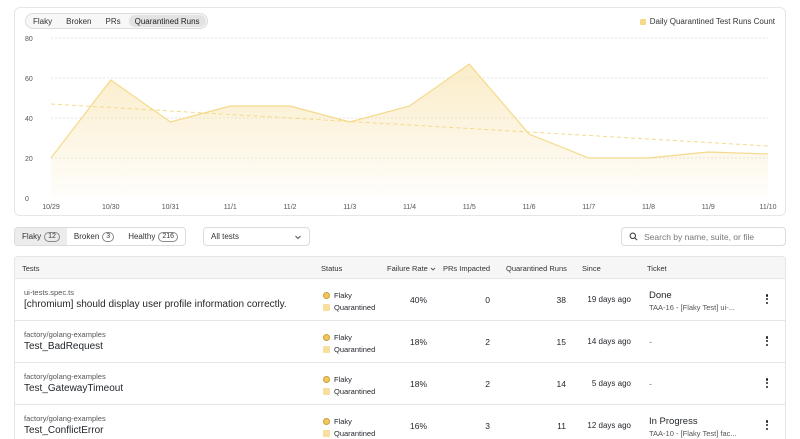  What do you see at coordinates (43, 21) in the screenshot?
I see `chart-tab-flaky: Flaky` at bounding box center [43, 21].